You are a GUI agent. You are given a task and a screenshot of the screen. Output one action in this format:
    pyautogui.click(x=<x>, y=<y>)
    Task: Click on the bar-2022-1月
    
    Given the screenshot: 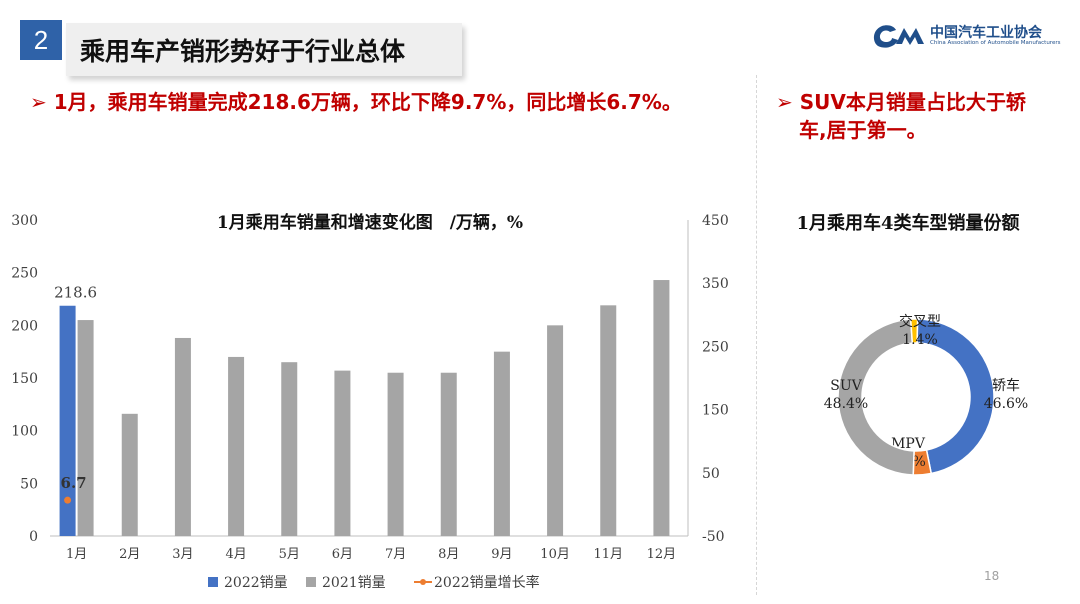 What is the action you would take?
    pyautogui.click(x=67, y=420)
    